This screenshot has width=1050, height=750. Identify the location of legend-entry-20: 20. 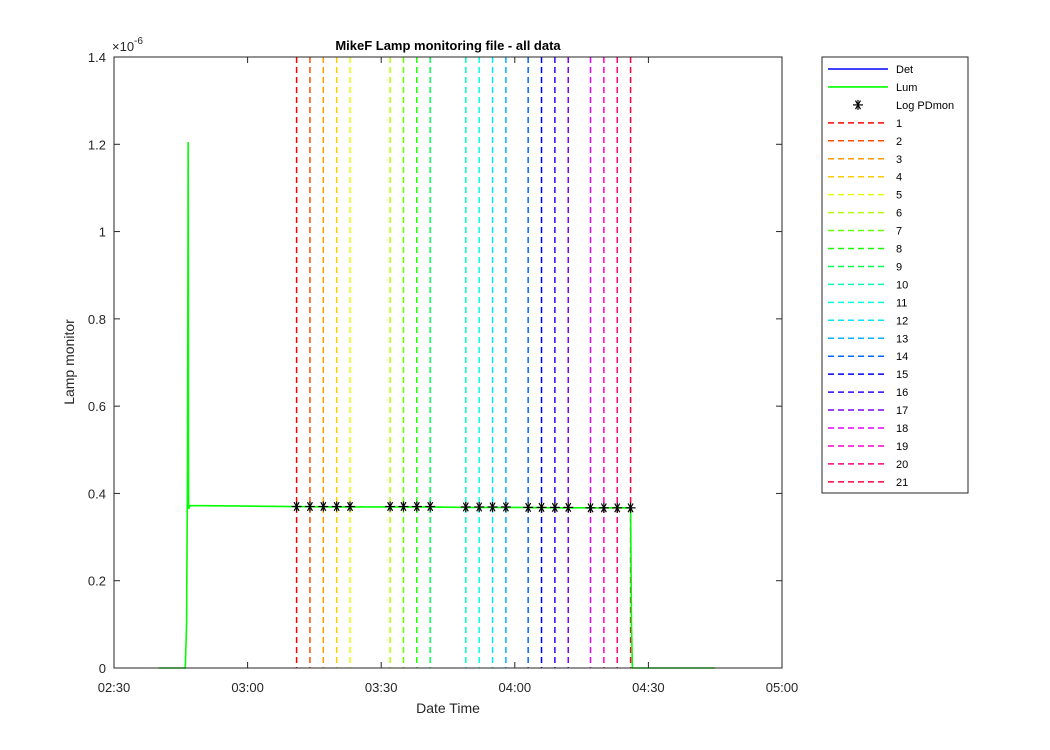
(868, 465).